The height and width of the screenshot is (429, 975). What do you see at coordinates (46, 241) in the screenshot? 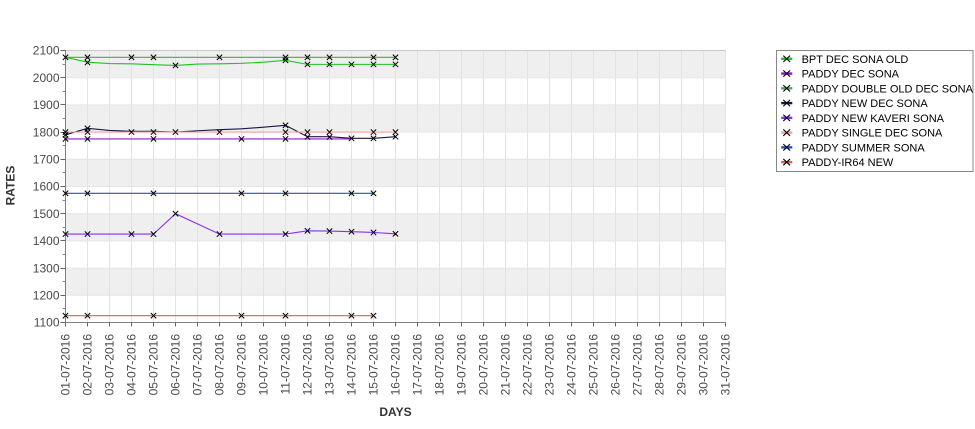
I see `svg-text: 1400` at bounding box center [46, 241].